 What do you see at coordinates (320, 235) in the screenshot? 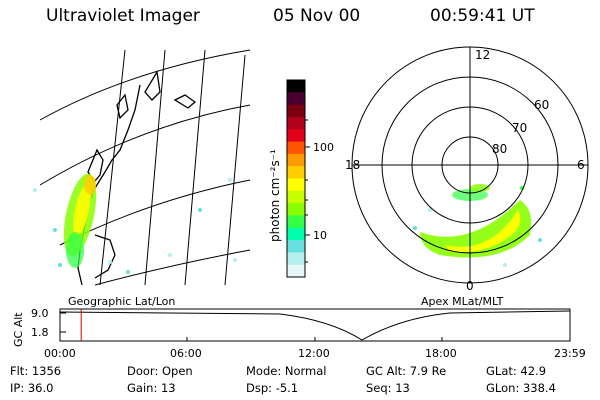
I see `colorbar-tick-10: 10` at bounding box center [320, 235].